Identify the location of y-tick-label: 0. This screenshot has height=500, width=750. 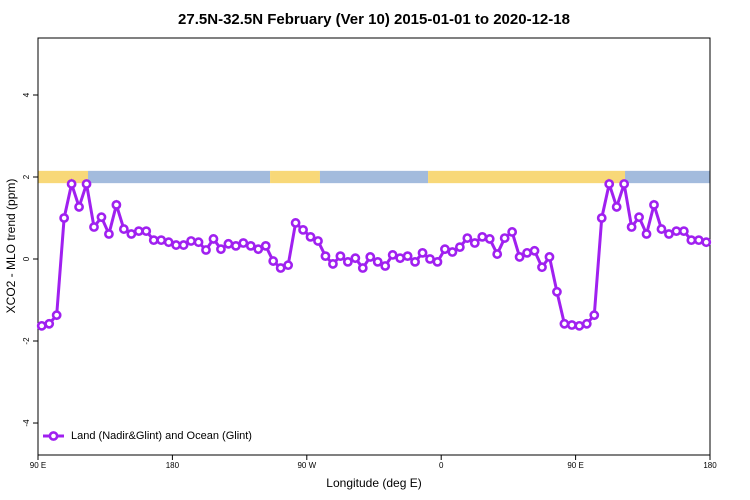
(26, 258).